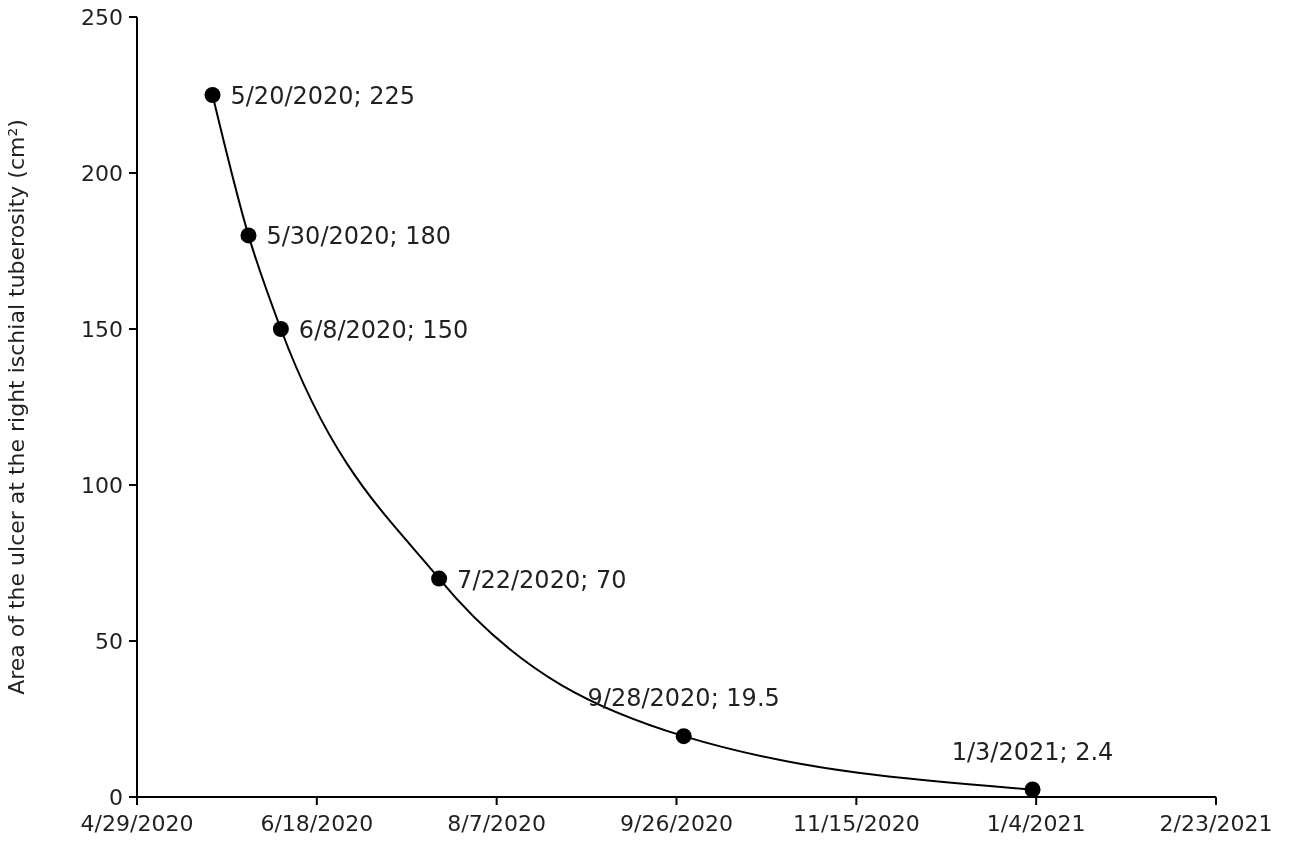 The height and width of the screenshot is (856, 1298). What do you see at coordinates (1032, 751) in the screenshot?
I see `data-label: 1/3/2021; 2.4` at bounding box center [1032, 751].